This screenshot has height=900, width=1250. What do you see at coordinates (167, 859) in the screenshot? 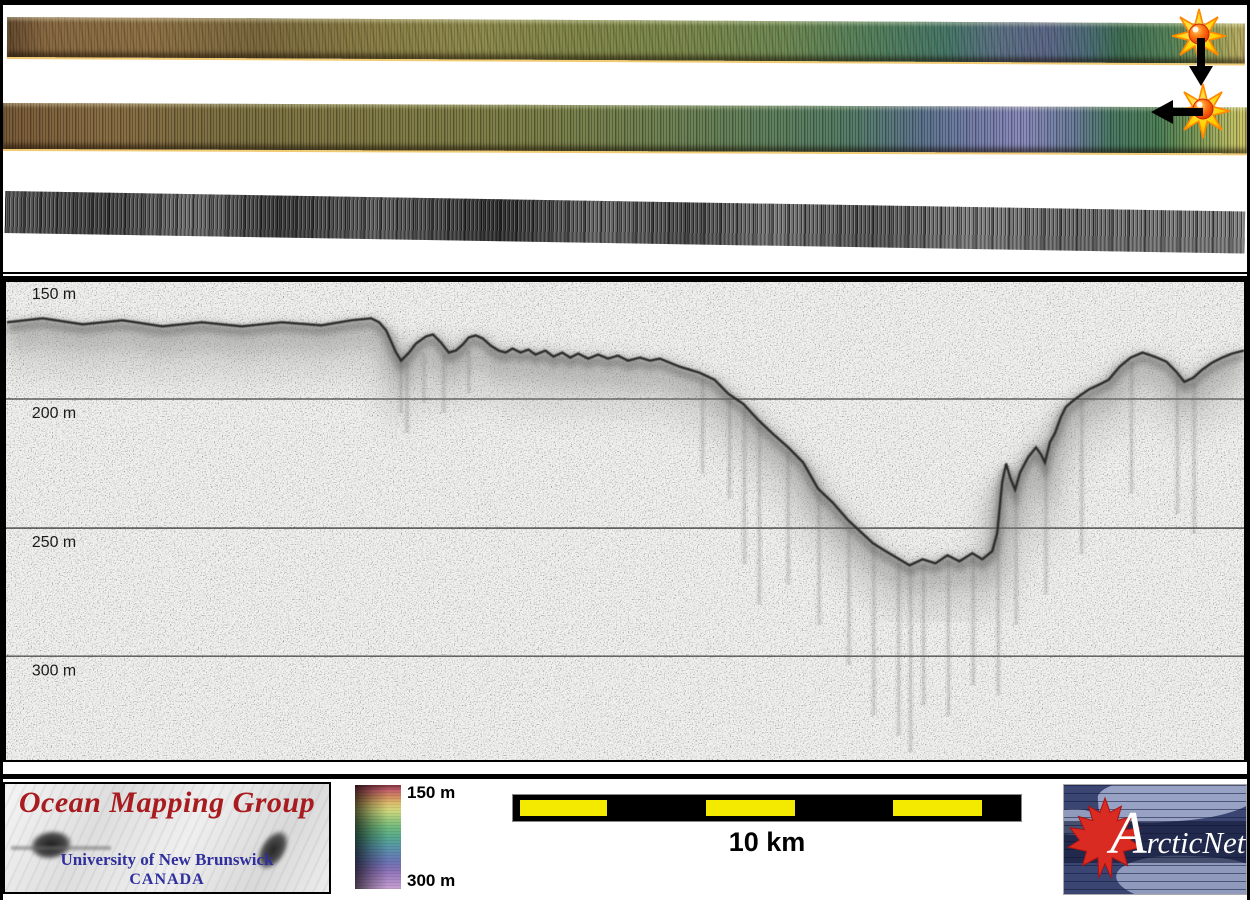
I see `omg-university-line: University of New Brunswick` at bounding box center [167, 859].